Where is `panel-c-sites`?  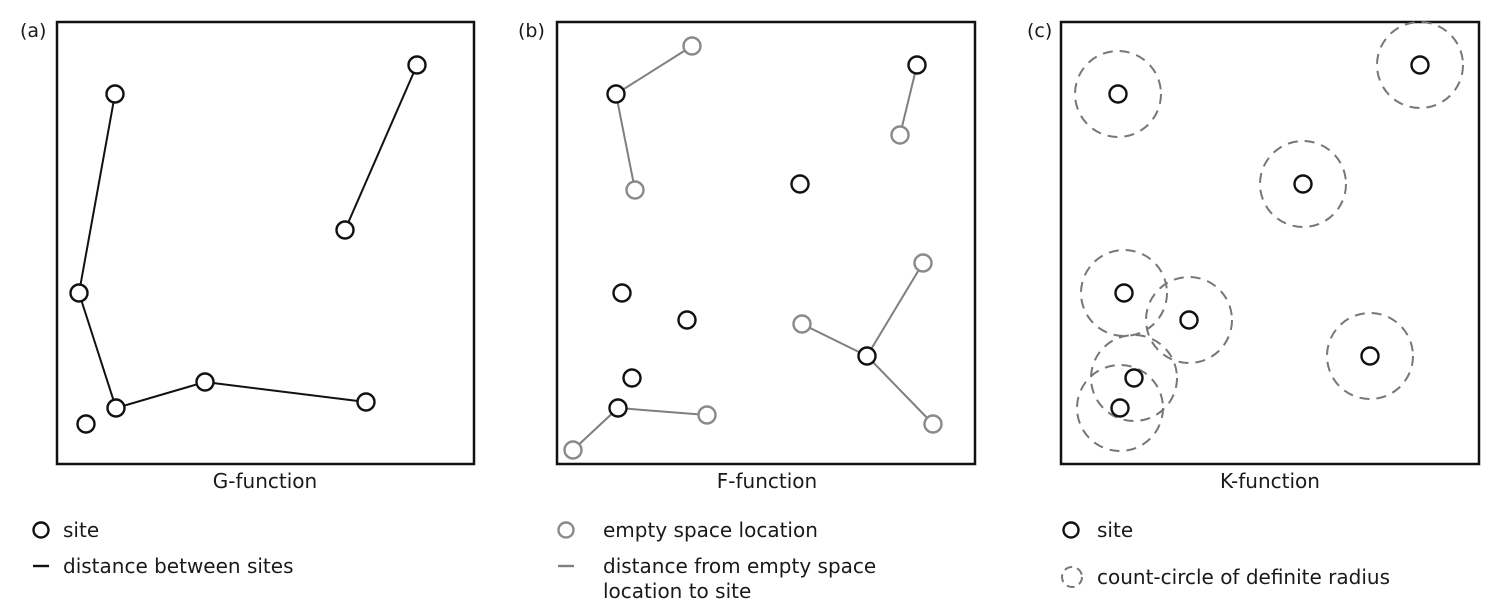 panel-c-sites is located at coordinates (1269, 236).